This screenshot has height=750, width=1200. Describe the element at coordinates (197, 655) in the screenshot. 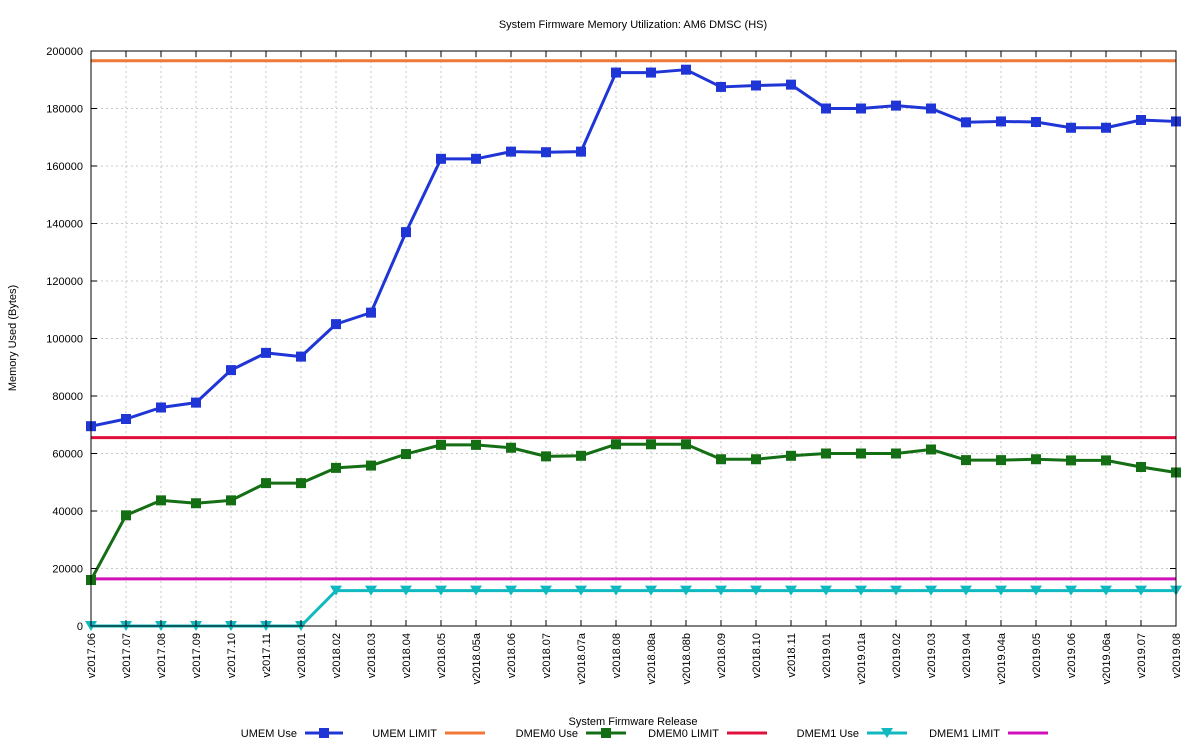

I see `x-tick-label: v2017.09` at that location.